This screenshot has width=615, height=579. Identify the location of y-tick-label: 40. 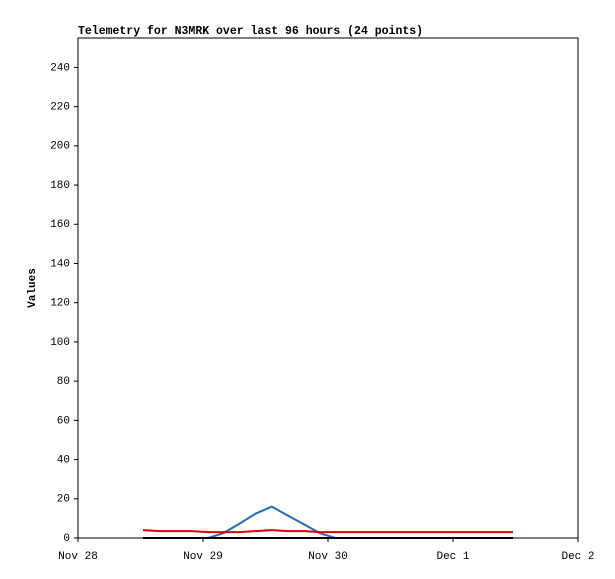
(63, 460).